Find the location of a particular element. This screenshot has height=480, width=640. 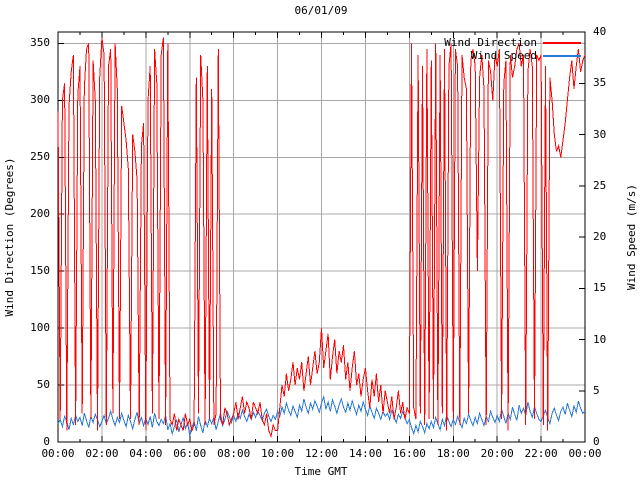

y-left-tick-label: 150 is located at coordinates (40, 271).